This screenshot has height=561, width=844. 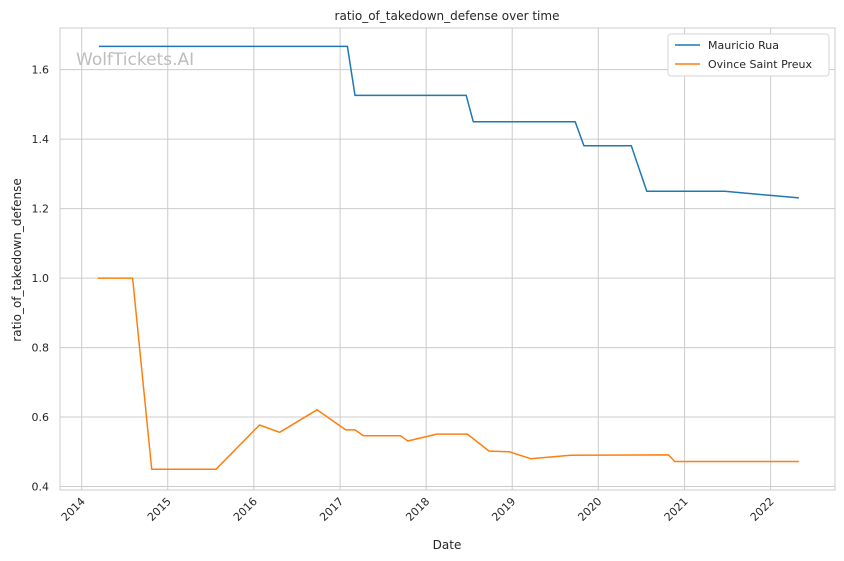 What do you see at coordinates (17, 259) in the screenshot?
I see `y-axis-title: ratio_of_takedown_defense` at bounding box center [17, 259].